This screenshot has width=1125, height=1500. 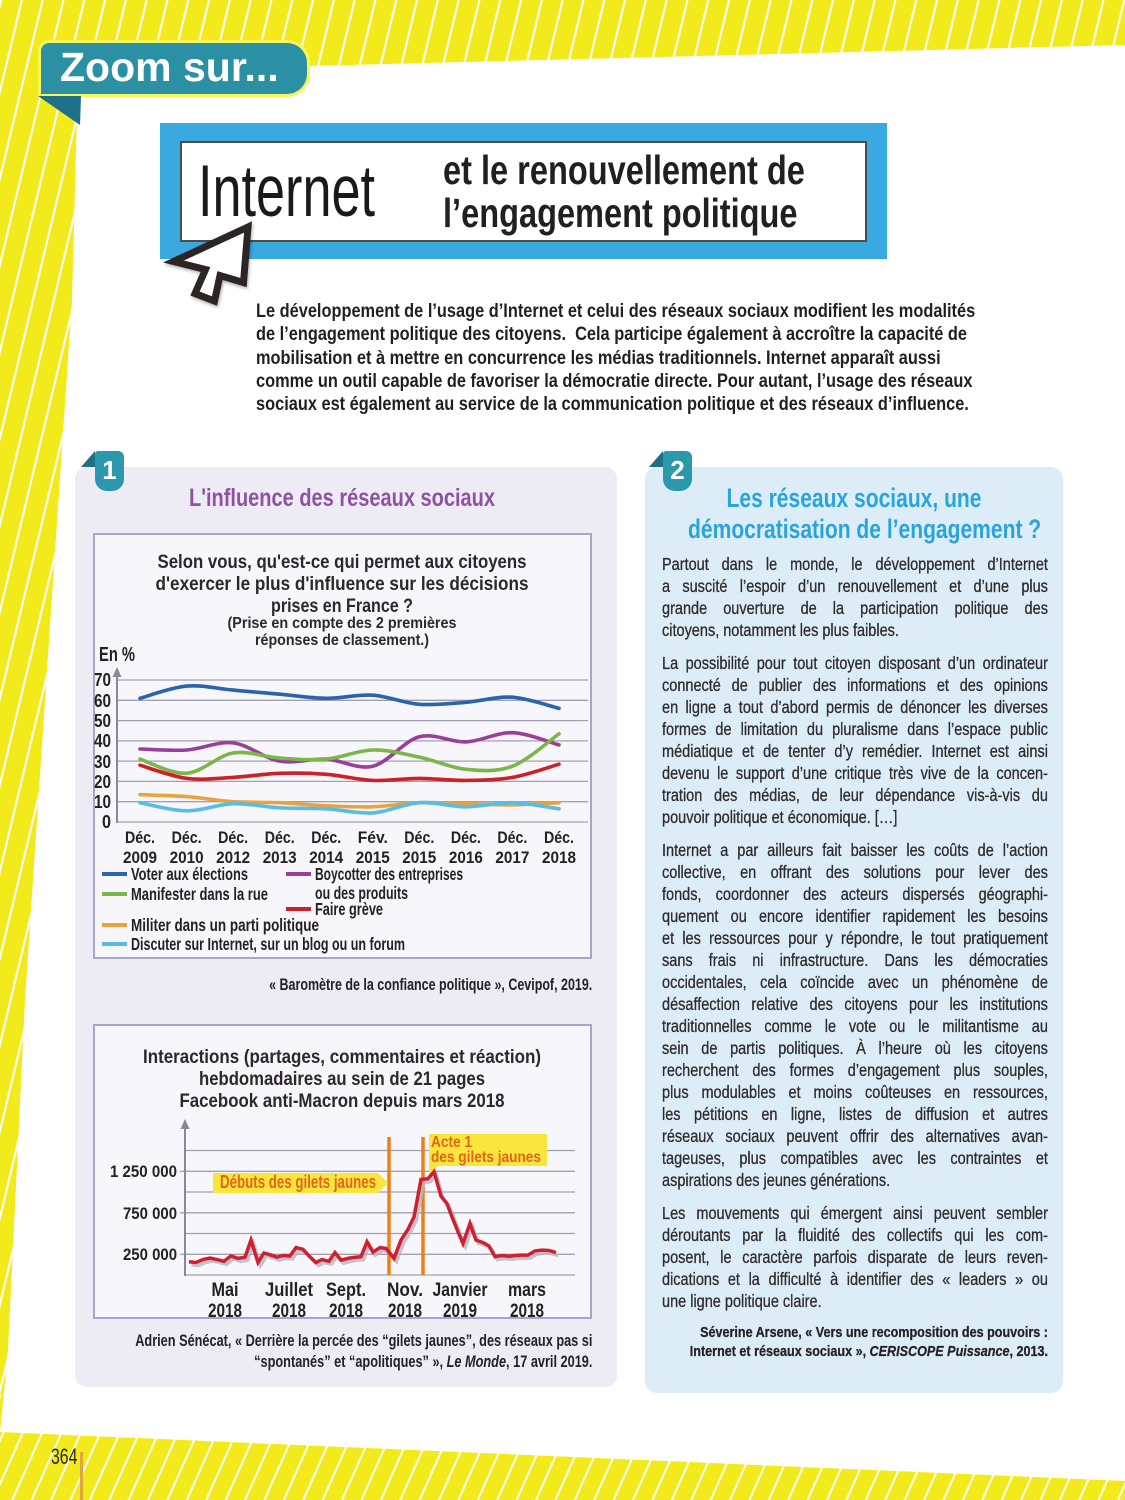 I want to click on svg-text: 250 000, so click(x=150, y=1254).